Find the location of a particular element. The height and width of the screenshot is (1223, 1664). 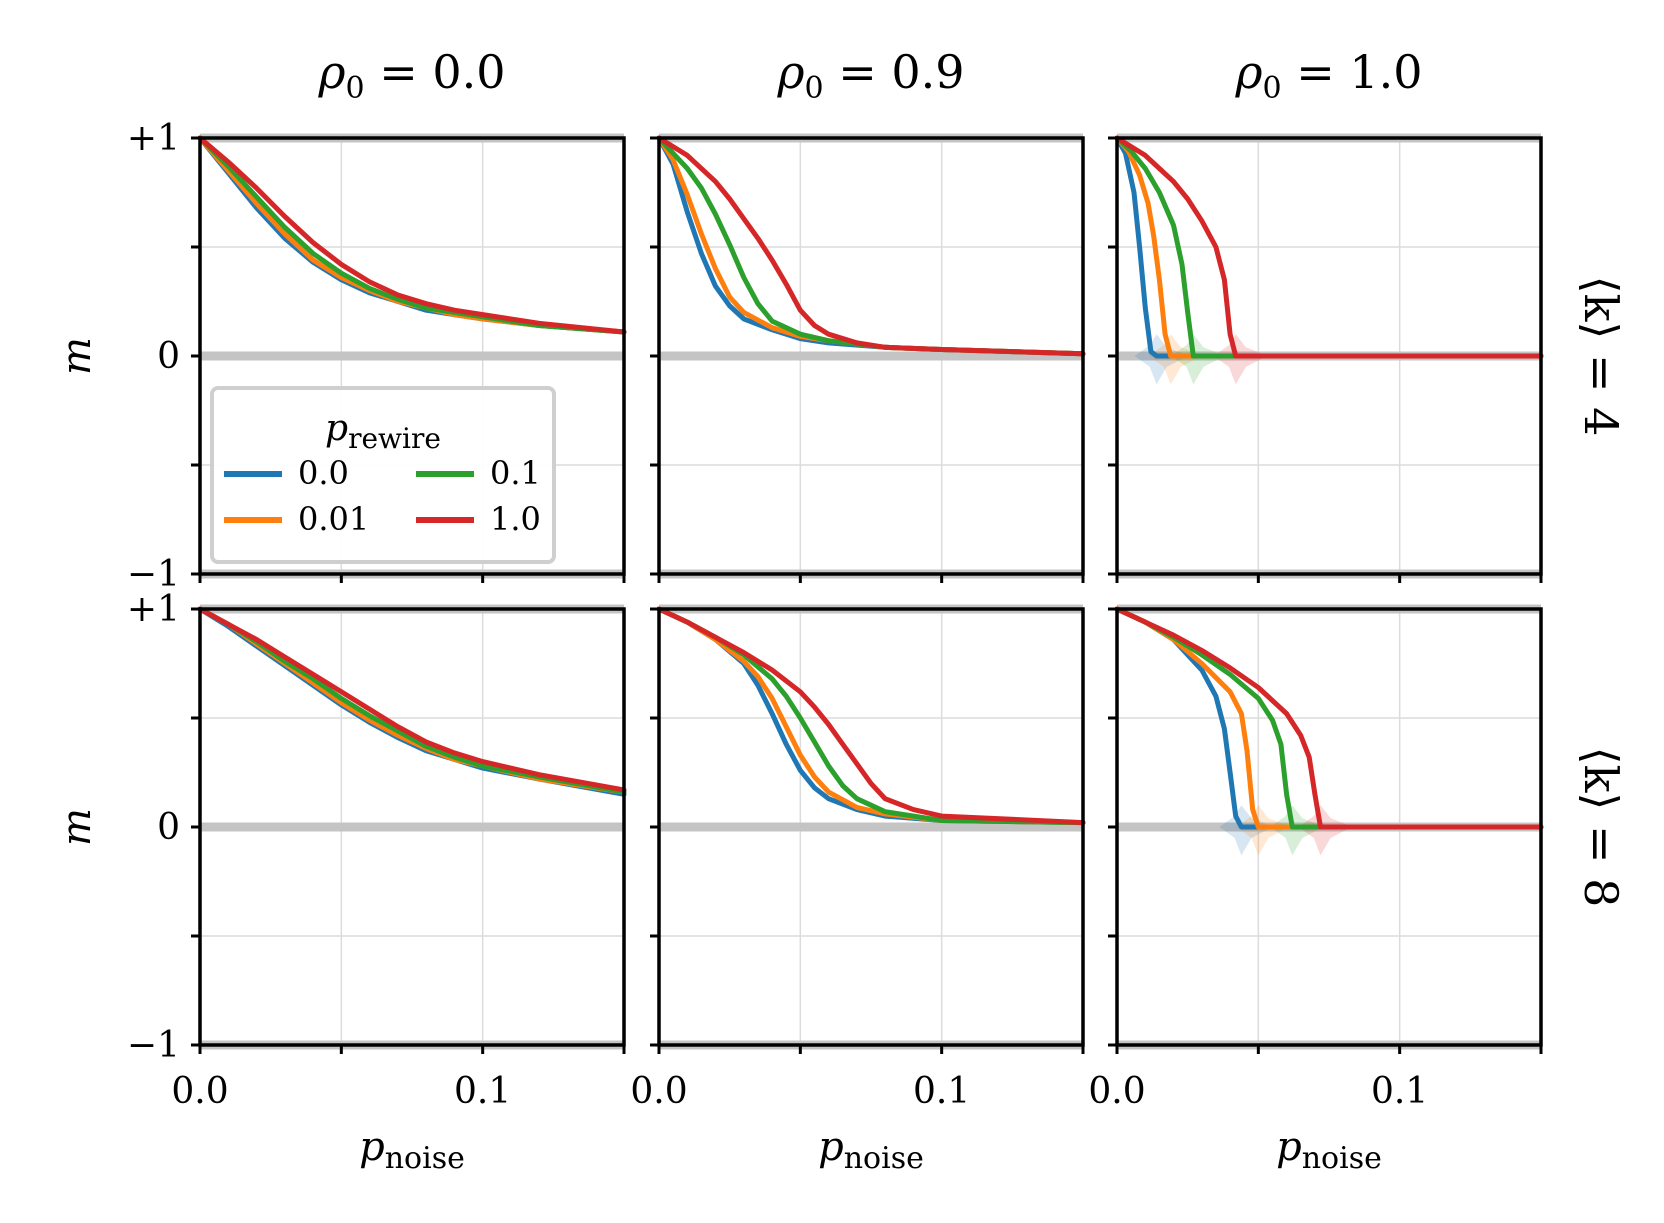

legend-label-0.0: 0.0 is located at coordinates (323, 473).